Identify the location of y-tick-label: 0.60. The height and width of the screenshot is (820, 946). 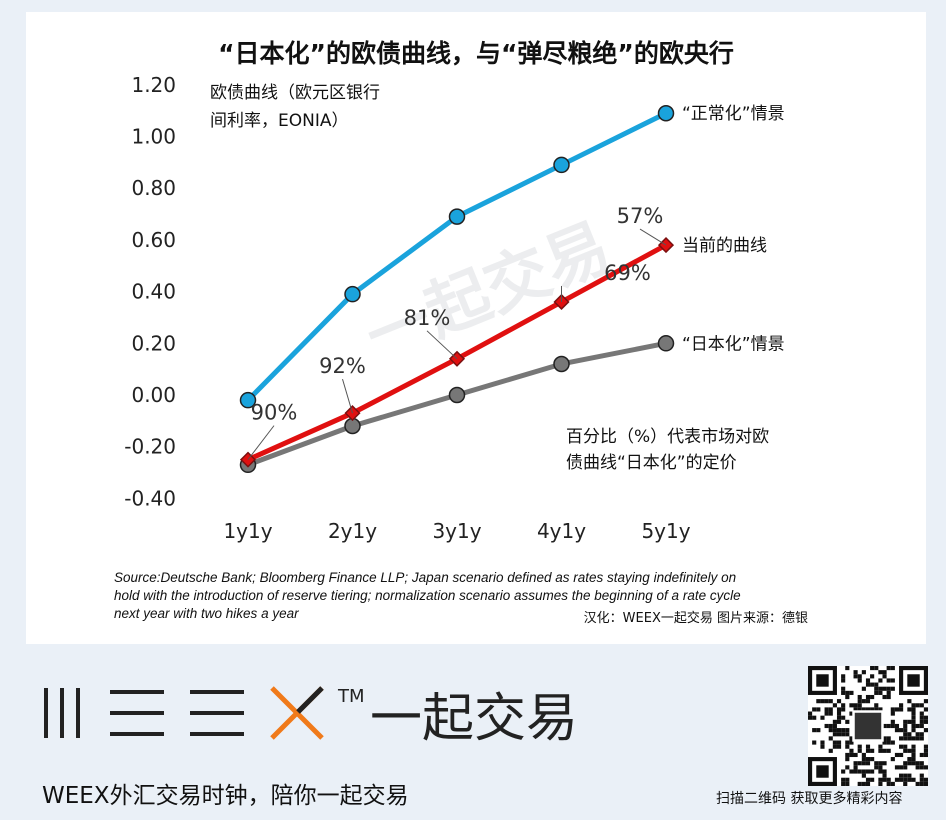
(153, 240).